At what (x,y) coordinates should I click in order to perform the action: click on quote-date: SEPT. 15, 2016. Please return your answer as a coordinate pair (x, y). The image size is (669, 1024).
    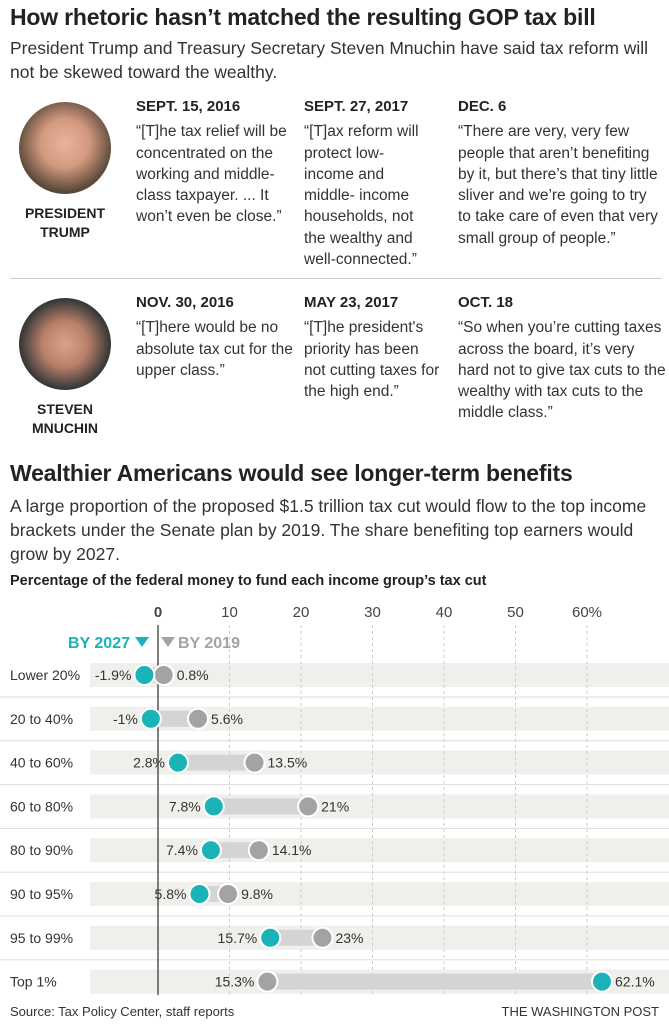
    Looking at the image, I should click on (188, 106).